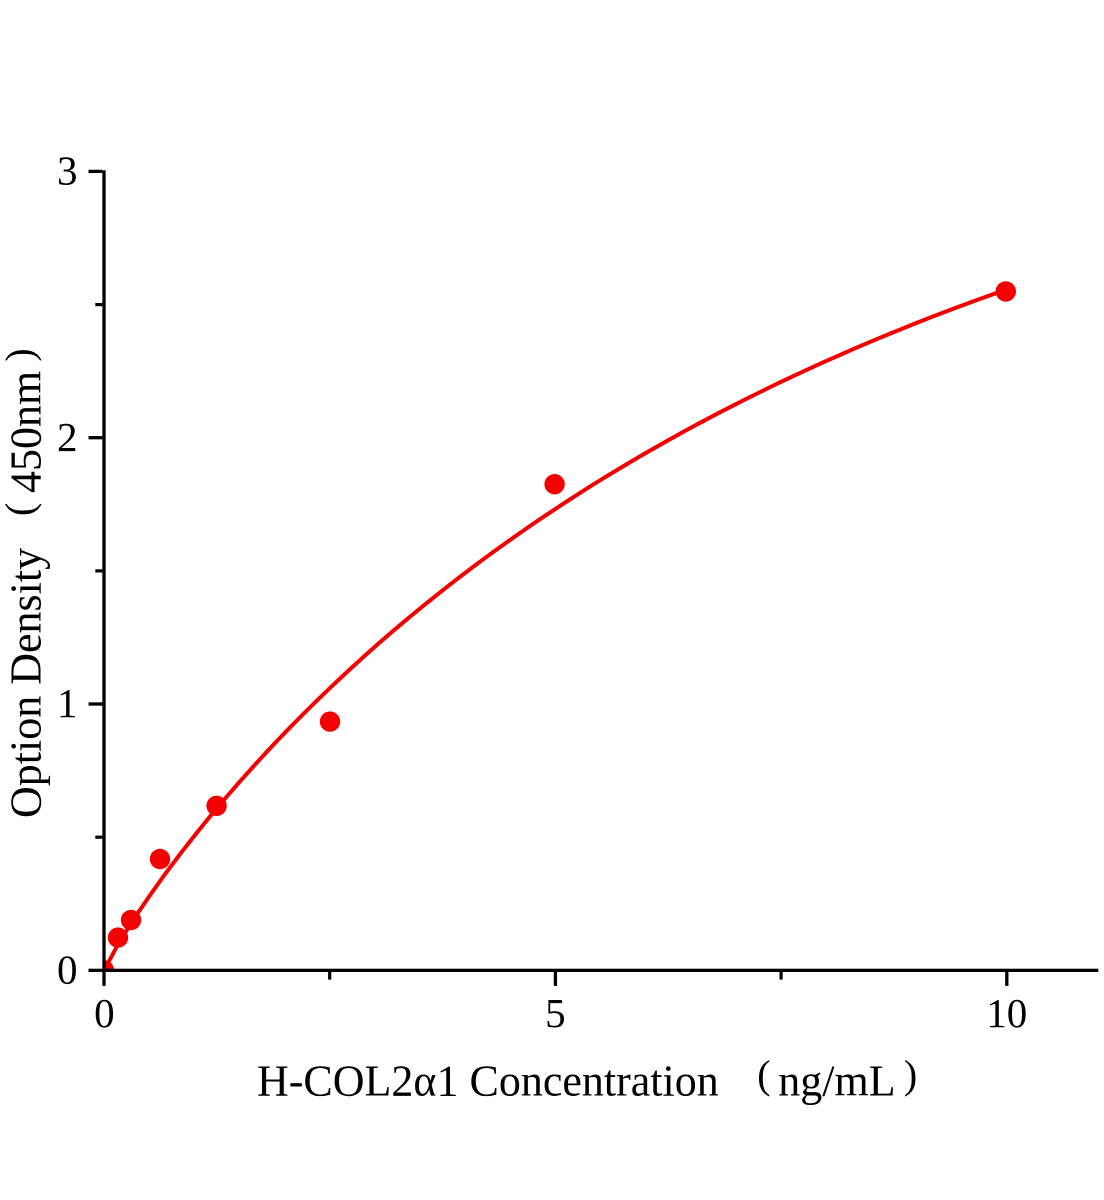  I want to click on svg-text: 10, so click(1006, 1013).